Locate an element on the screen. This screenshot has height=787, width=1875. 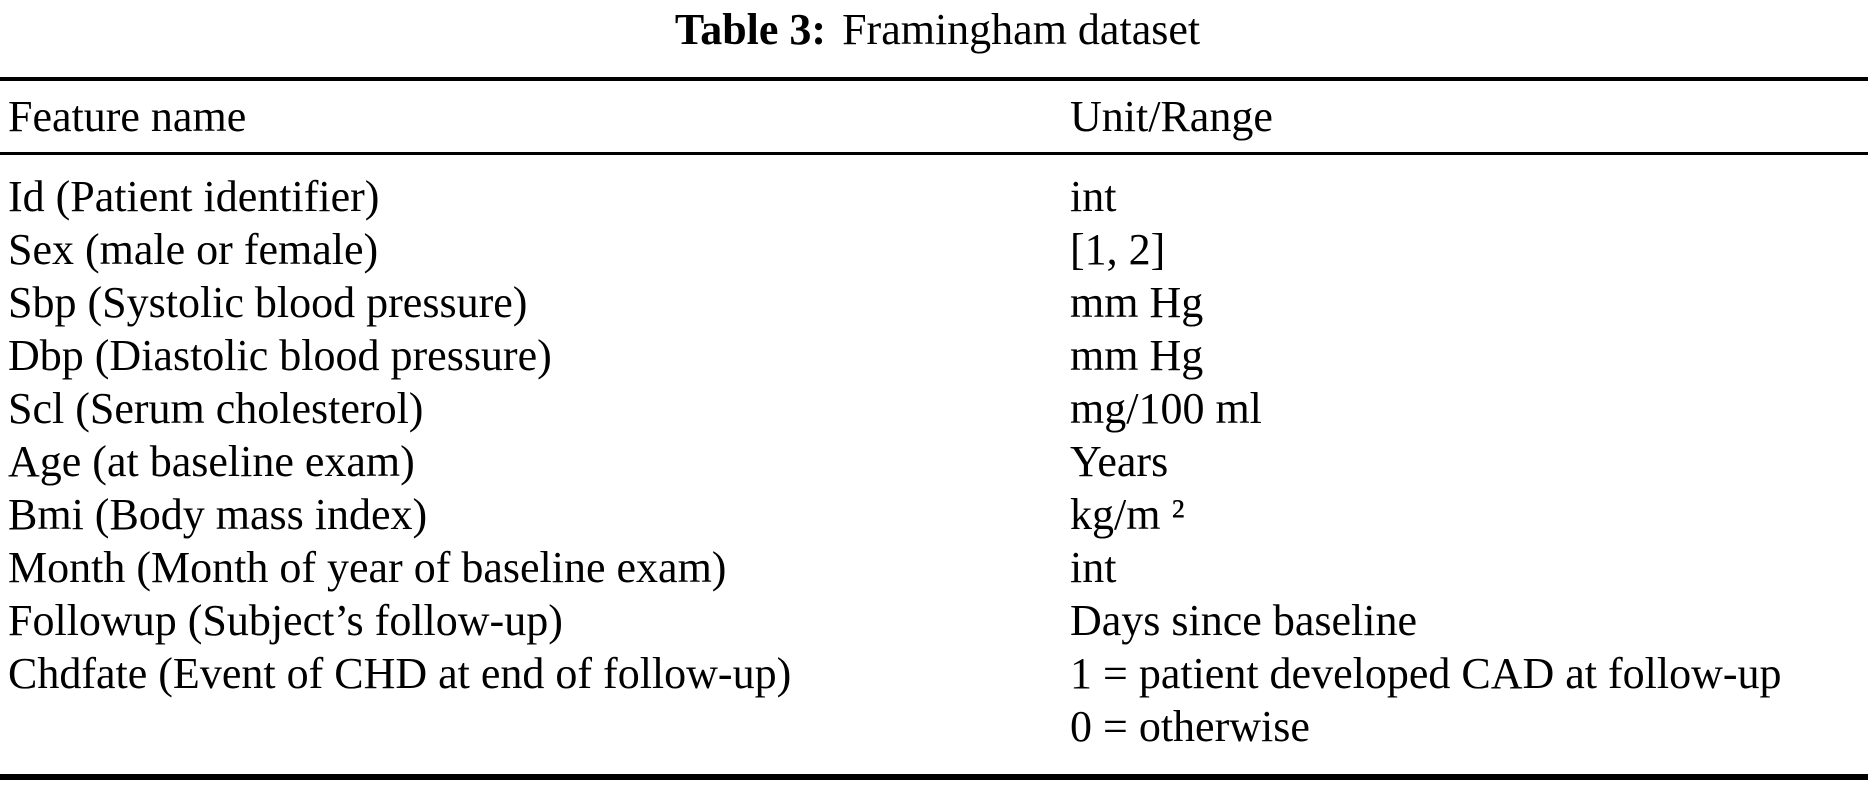
feature-cell: Scl (Serum cholesterol) is located at coordinates (216, 408).